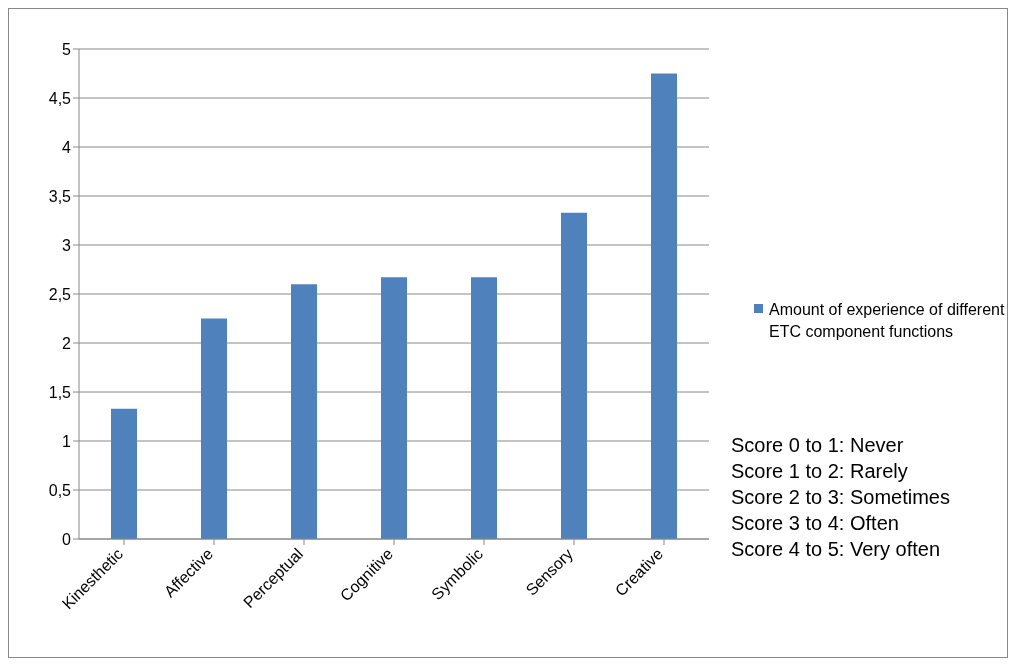  Describe the element at coordinates (67, 441) in the screenshot. I see `y-tick-label: 1` at that location.